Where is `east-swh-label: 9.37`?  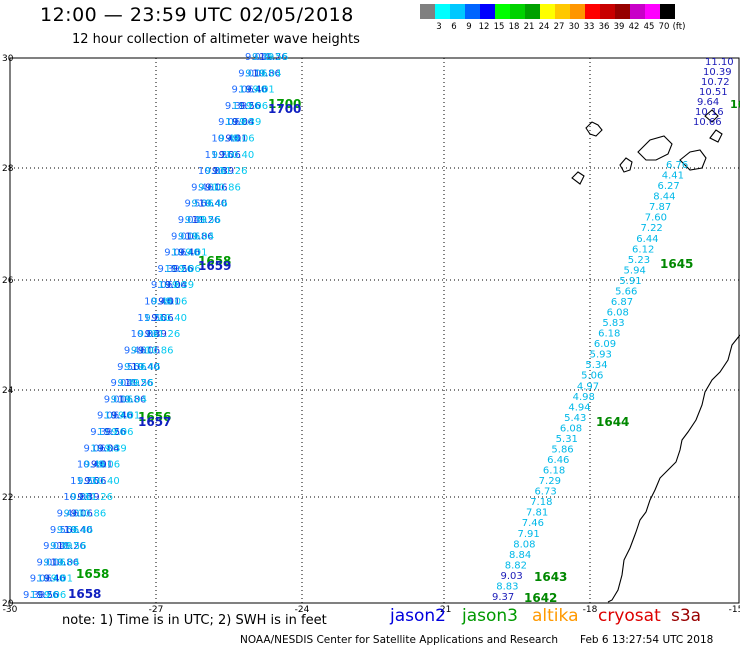
east-swh-label: 9.37 is located at coordinates (503, 597).